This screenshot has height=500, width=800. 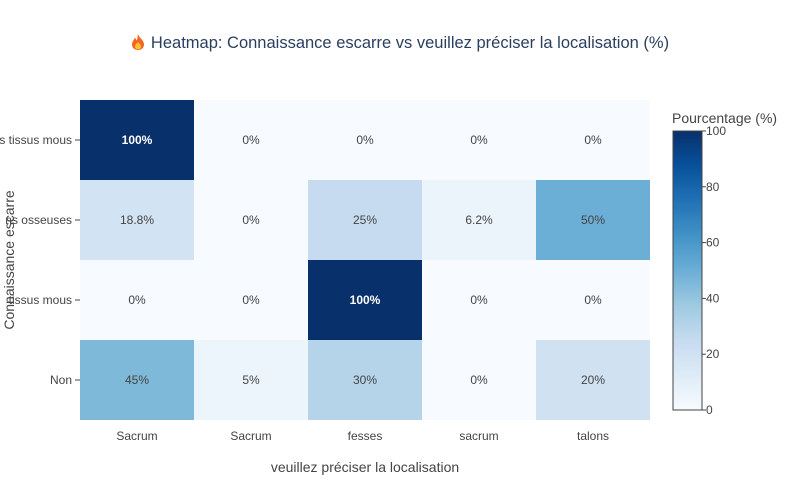 I want to click on cell-label: 5%, so click(x=251, y=380).